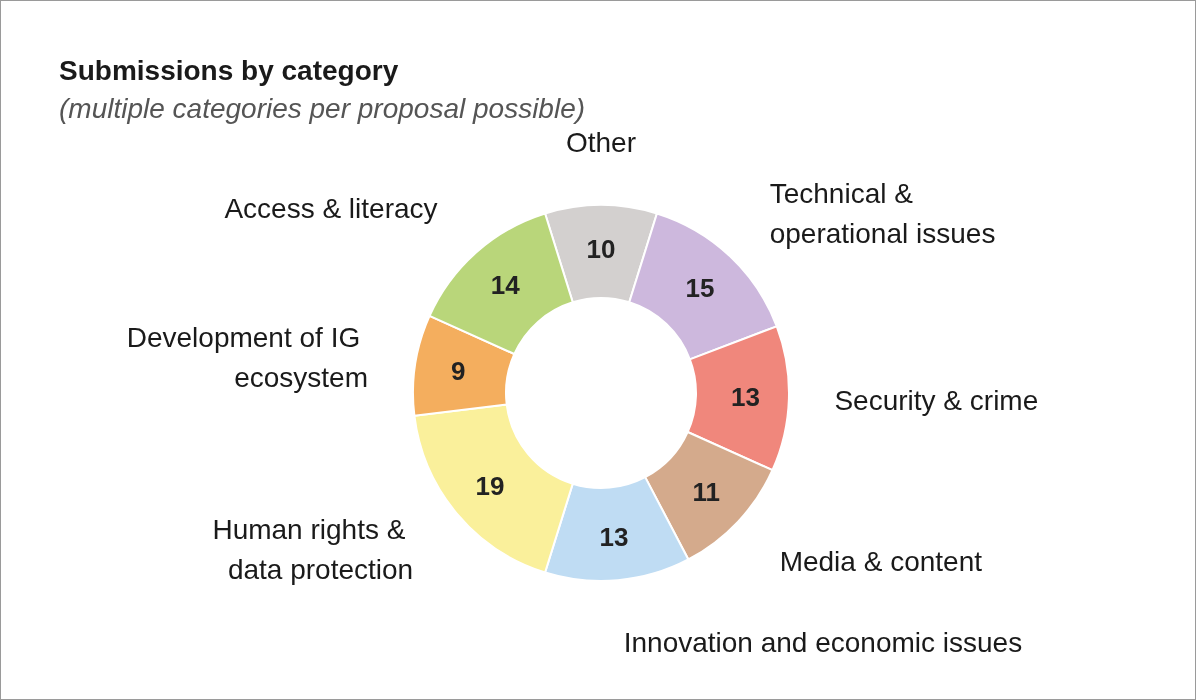 The image size is (1196, 700). I want to click on data-label: 11, so click(706, 492).